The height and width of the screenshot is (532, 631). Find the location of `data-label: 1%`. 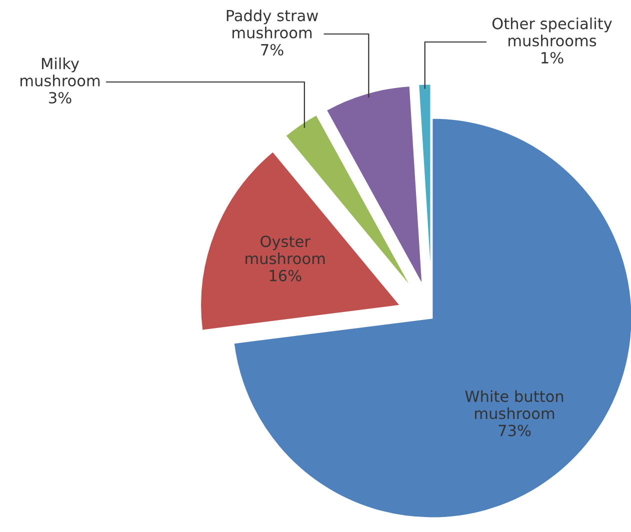

data-label: 1% is located at coordinates (553, 58).